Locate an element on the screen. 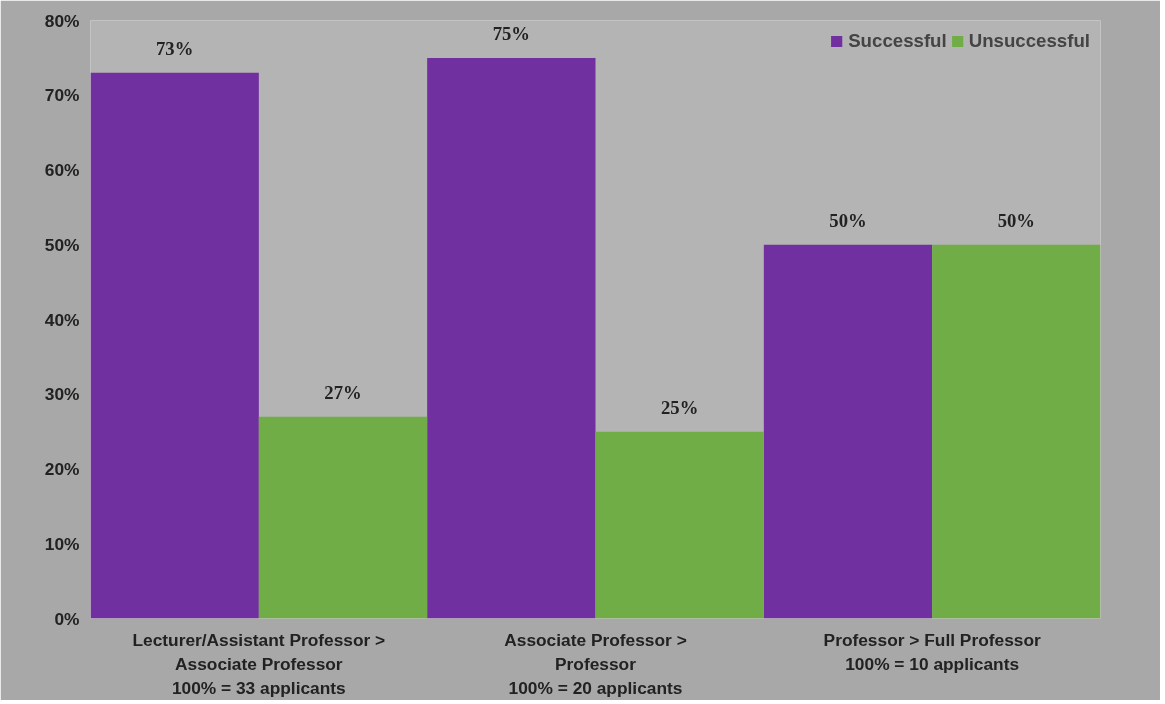  x-tick-label: Lecturer/Assistant Professor > Associate Professor 100% = 33 applicants is located at coordinates (259, 663).